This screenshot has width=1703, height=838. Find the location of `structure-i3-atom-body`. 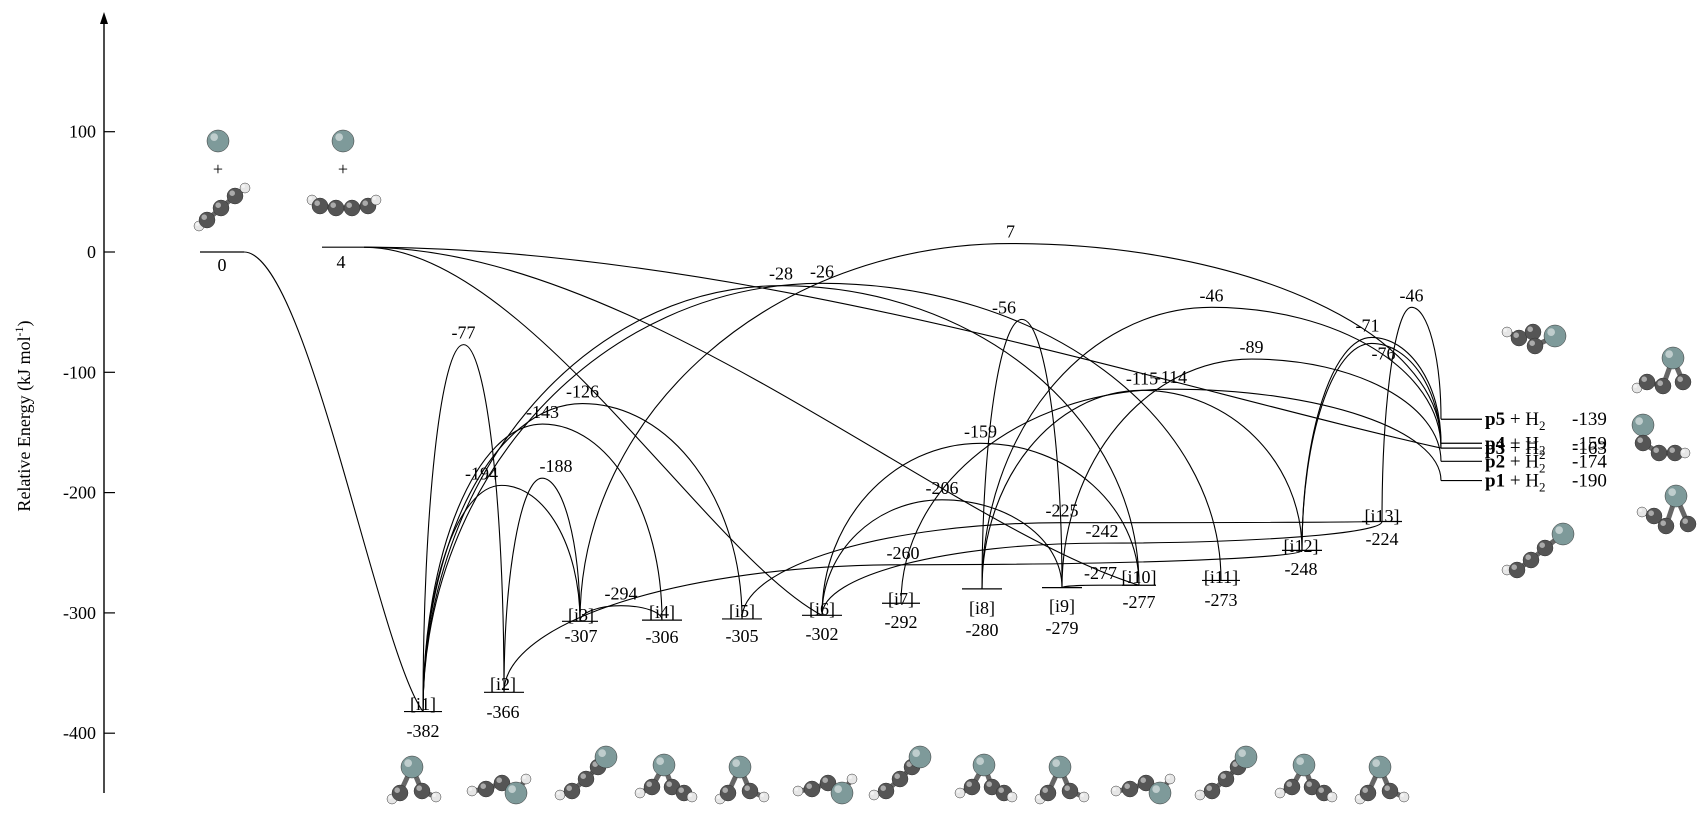

structure-i3-atom-body is located at coordinates (606, 757).